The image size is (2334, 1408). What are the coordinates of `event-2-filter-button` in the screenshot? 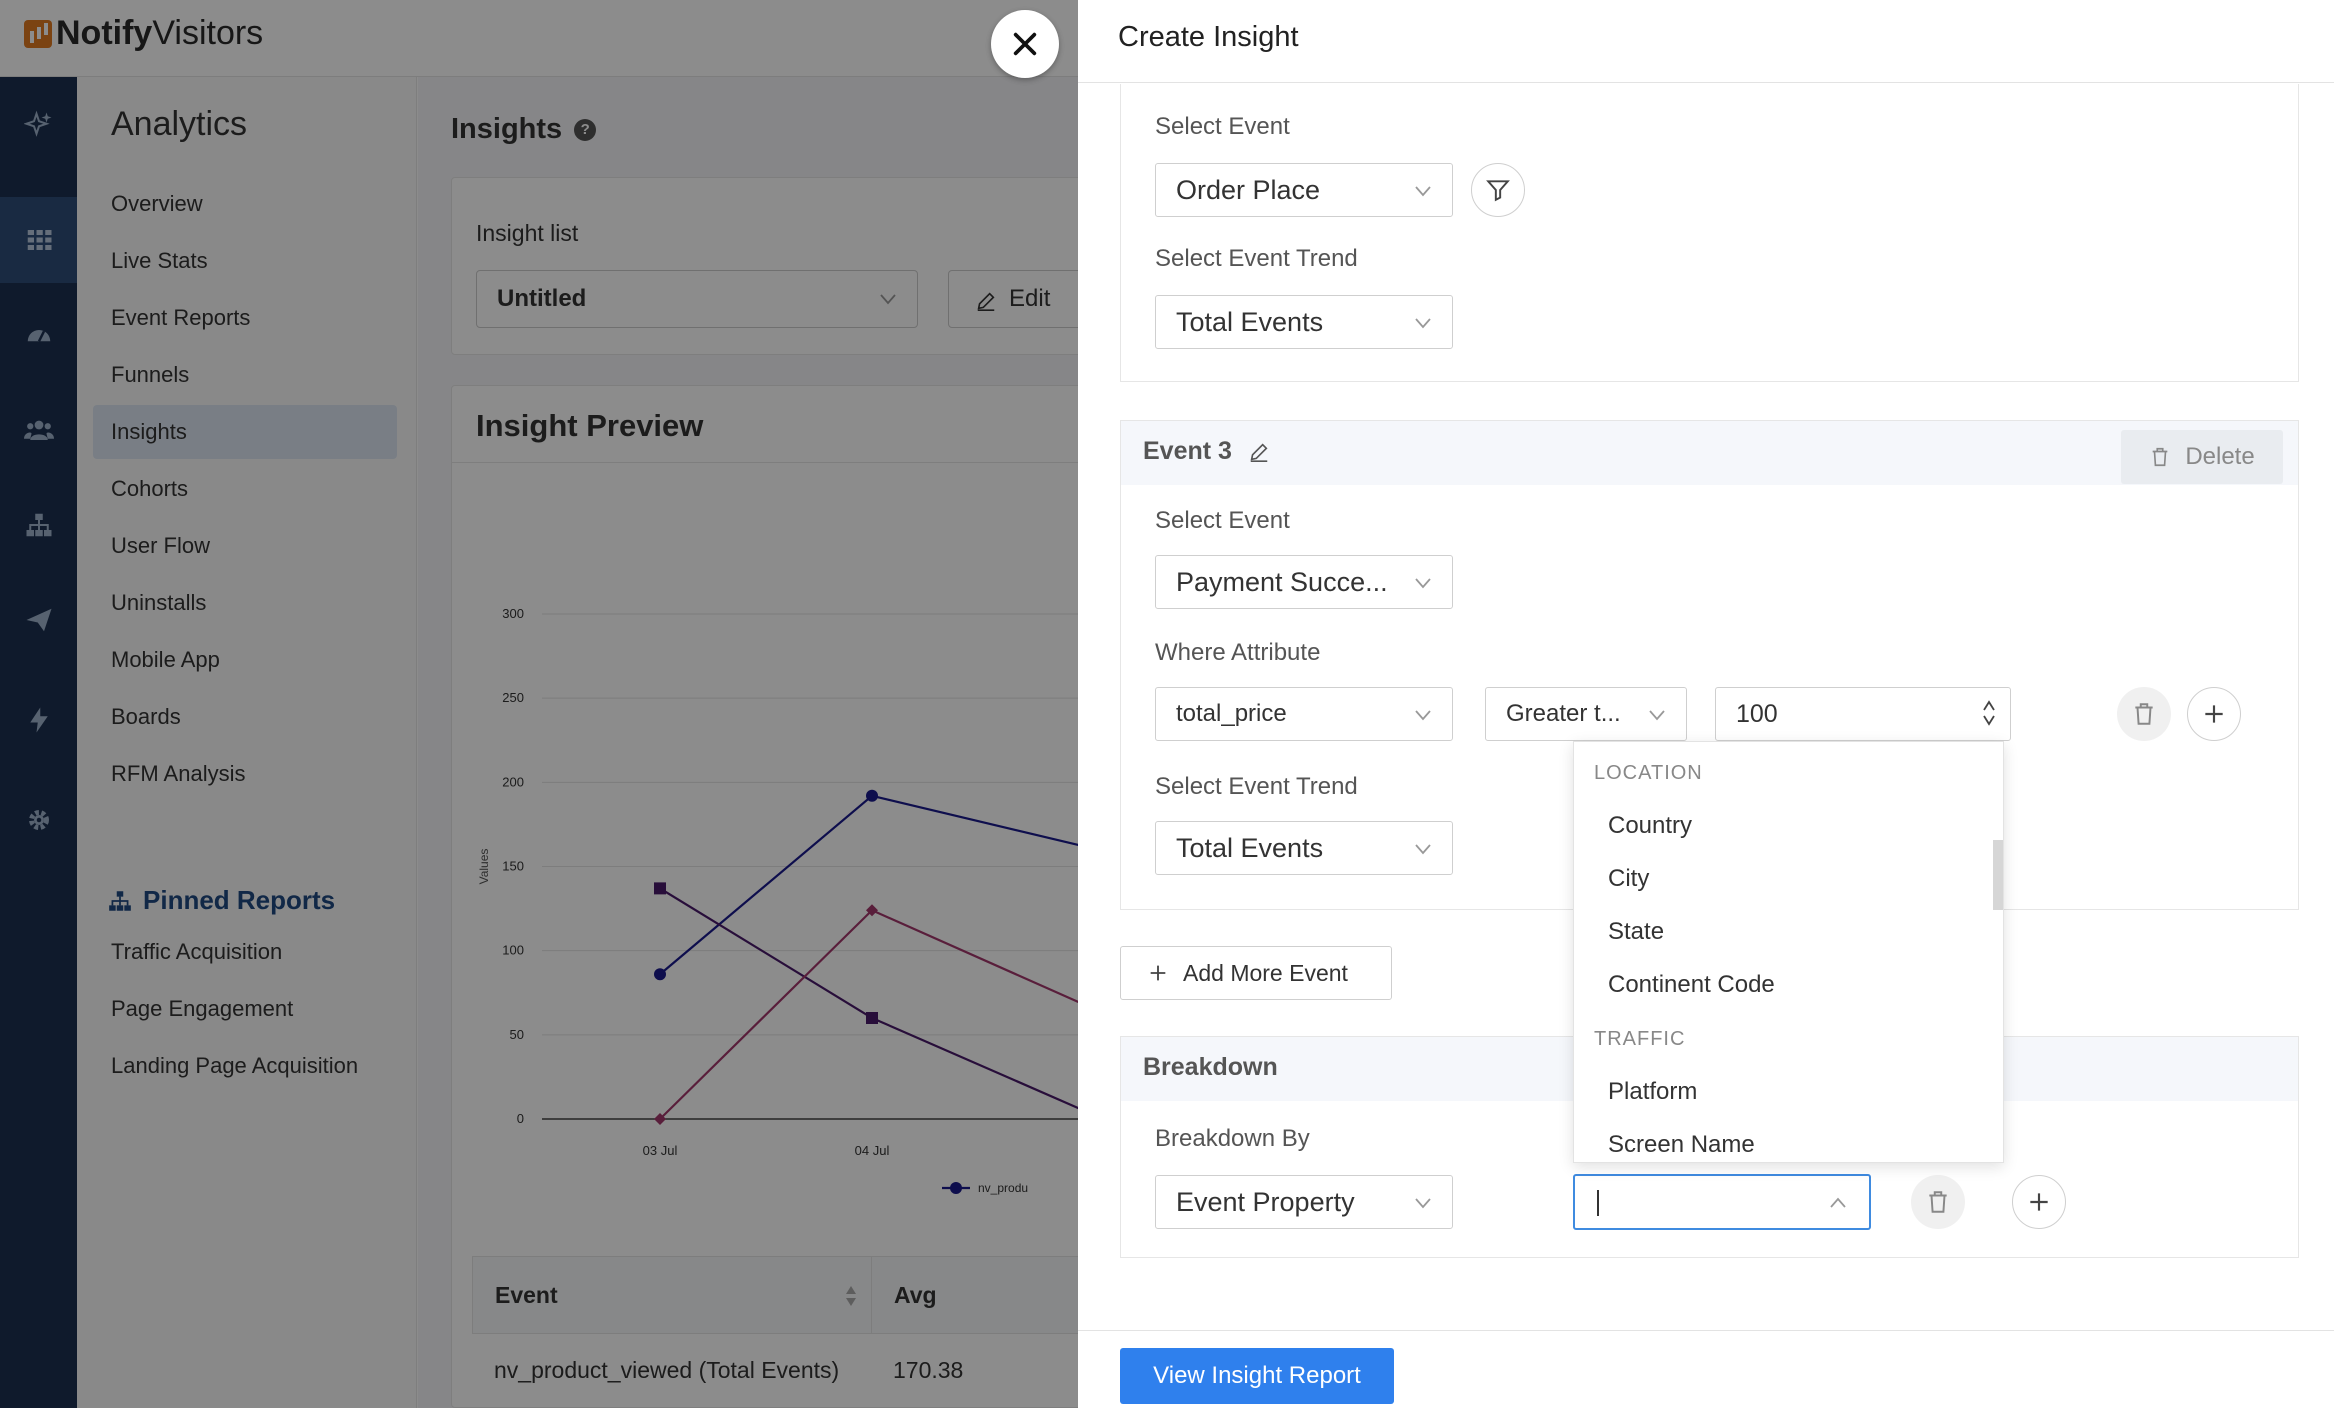 It's located at (1498, 190).